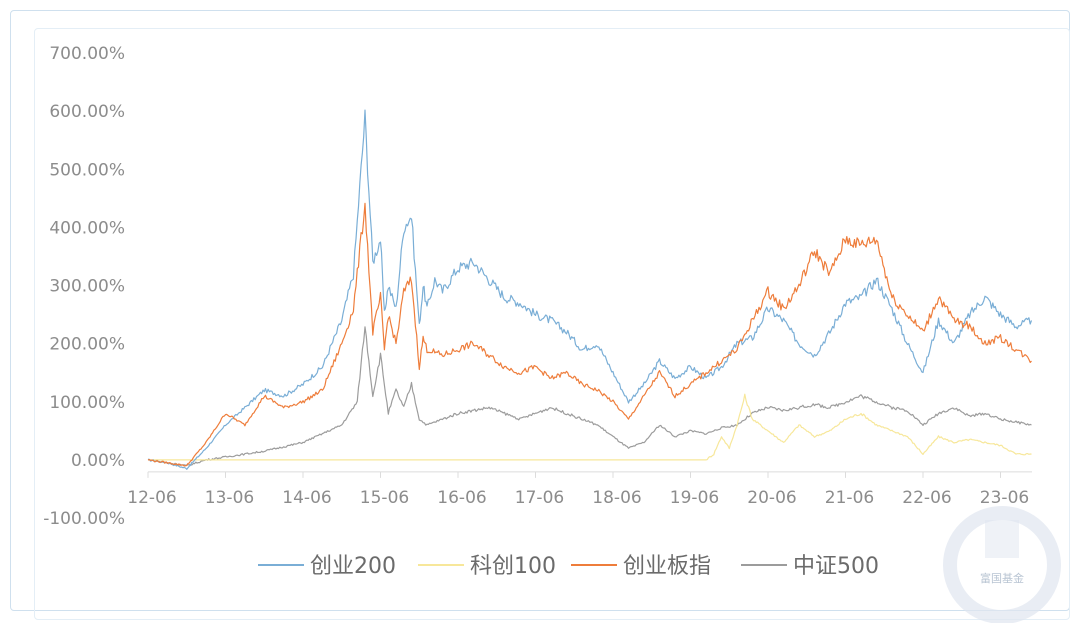 This screenshot has height=623, width=1080. What do you see at coordinates (353, 566) in the screenshot?
I see `legend-label: 创业200` at bounding box center [353, 566].